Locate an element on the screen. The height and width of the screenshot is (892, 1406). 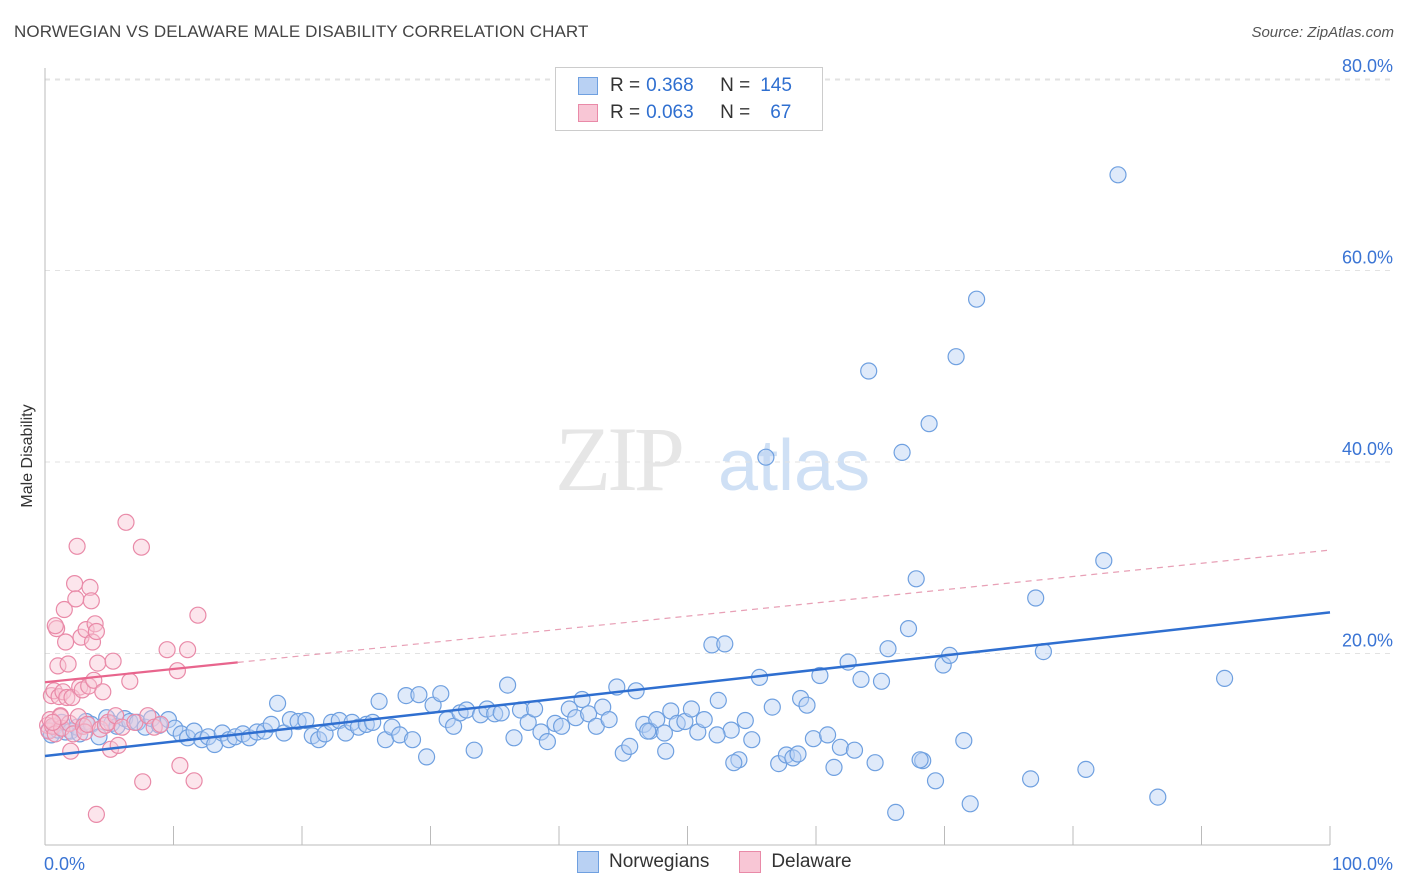
delaware-legend-icon is located at coordinates (750, 862).